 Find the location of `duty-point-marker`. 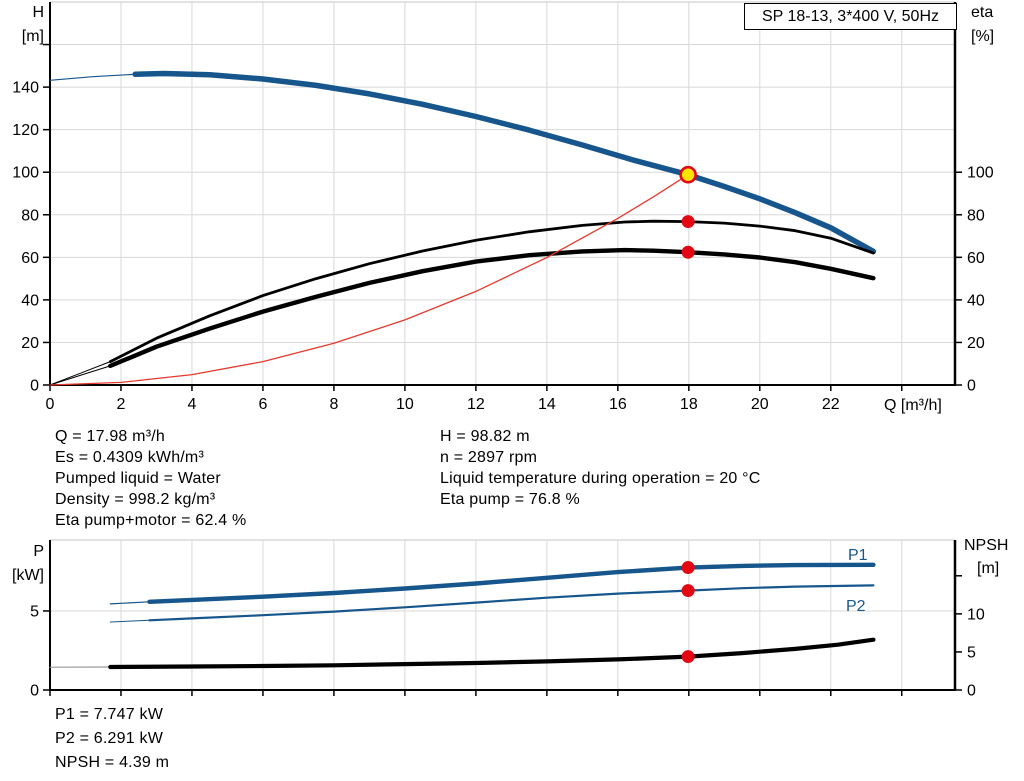

duty-point-marker is located at coordinates (688, 174).